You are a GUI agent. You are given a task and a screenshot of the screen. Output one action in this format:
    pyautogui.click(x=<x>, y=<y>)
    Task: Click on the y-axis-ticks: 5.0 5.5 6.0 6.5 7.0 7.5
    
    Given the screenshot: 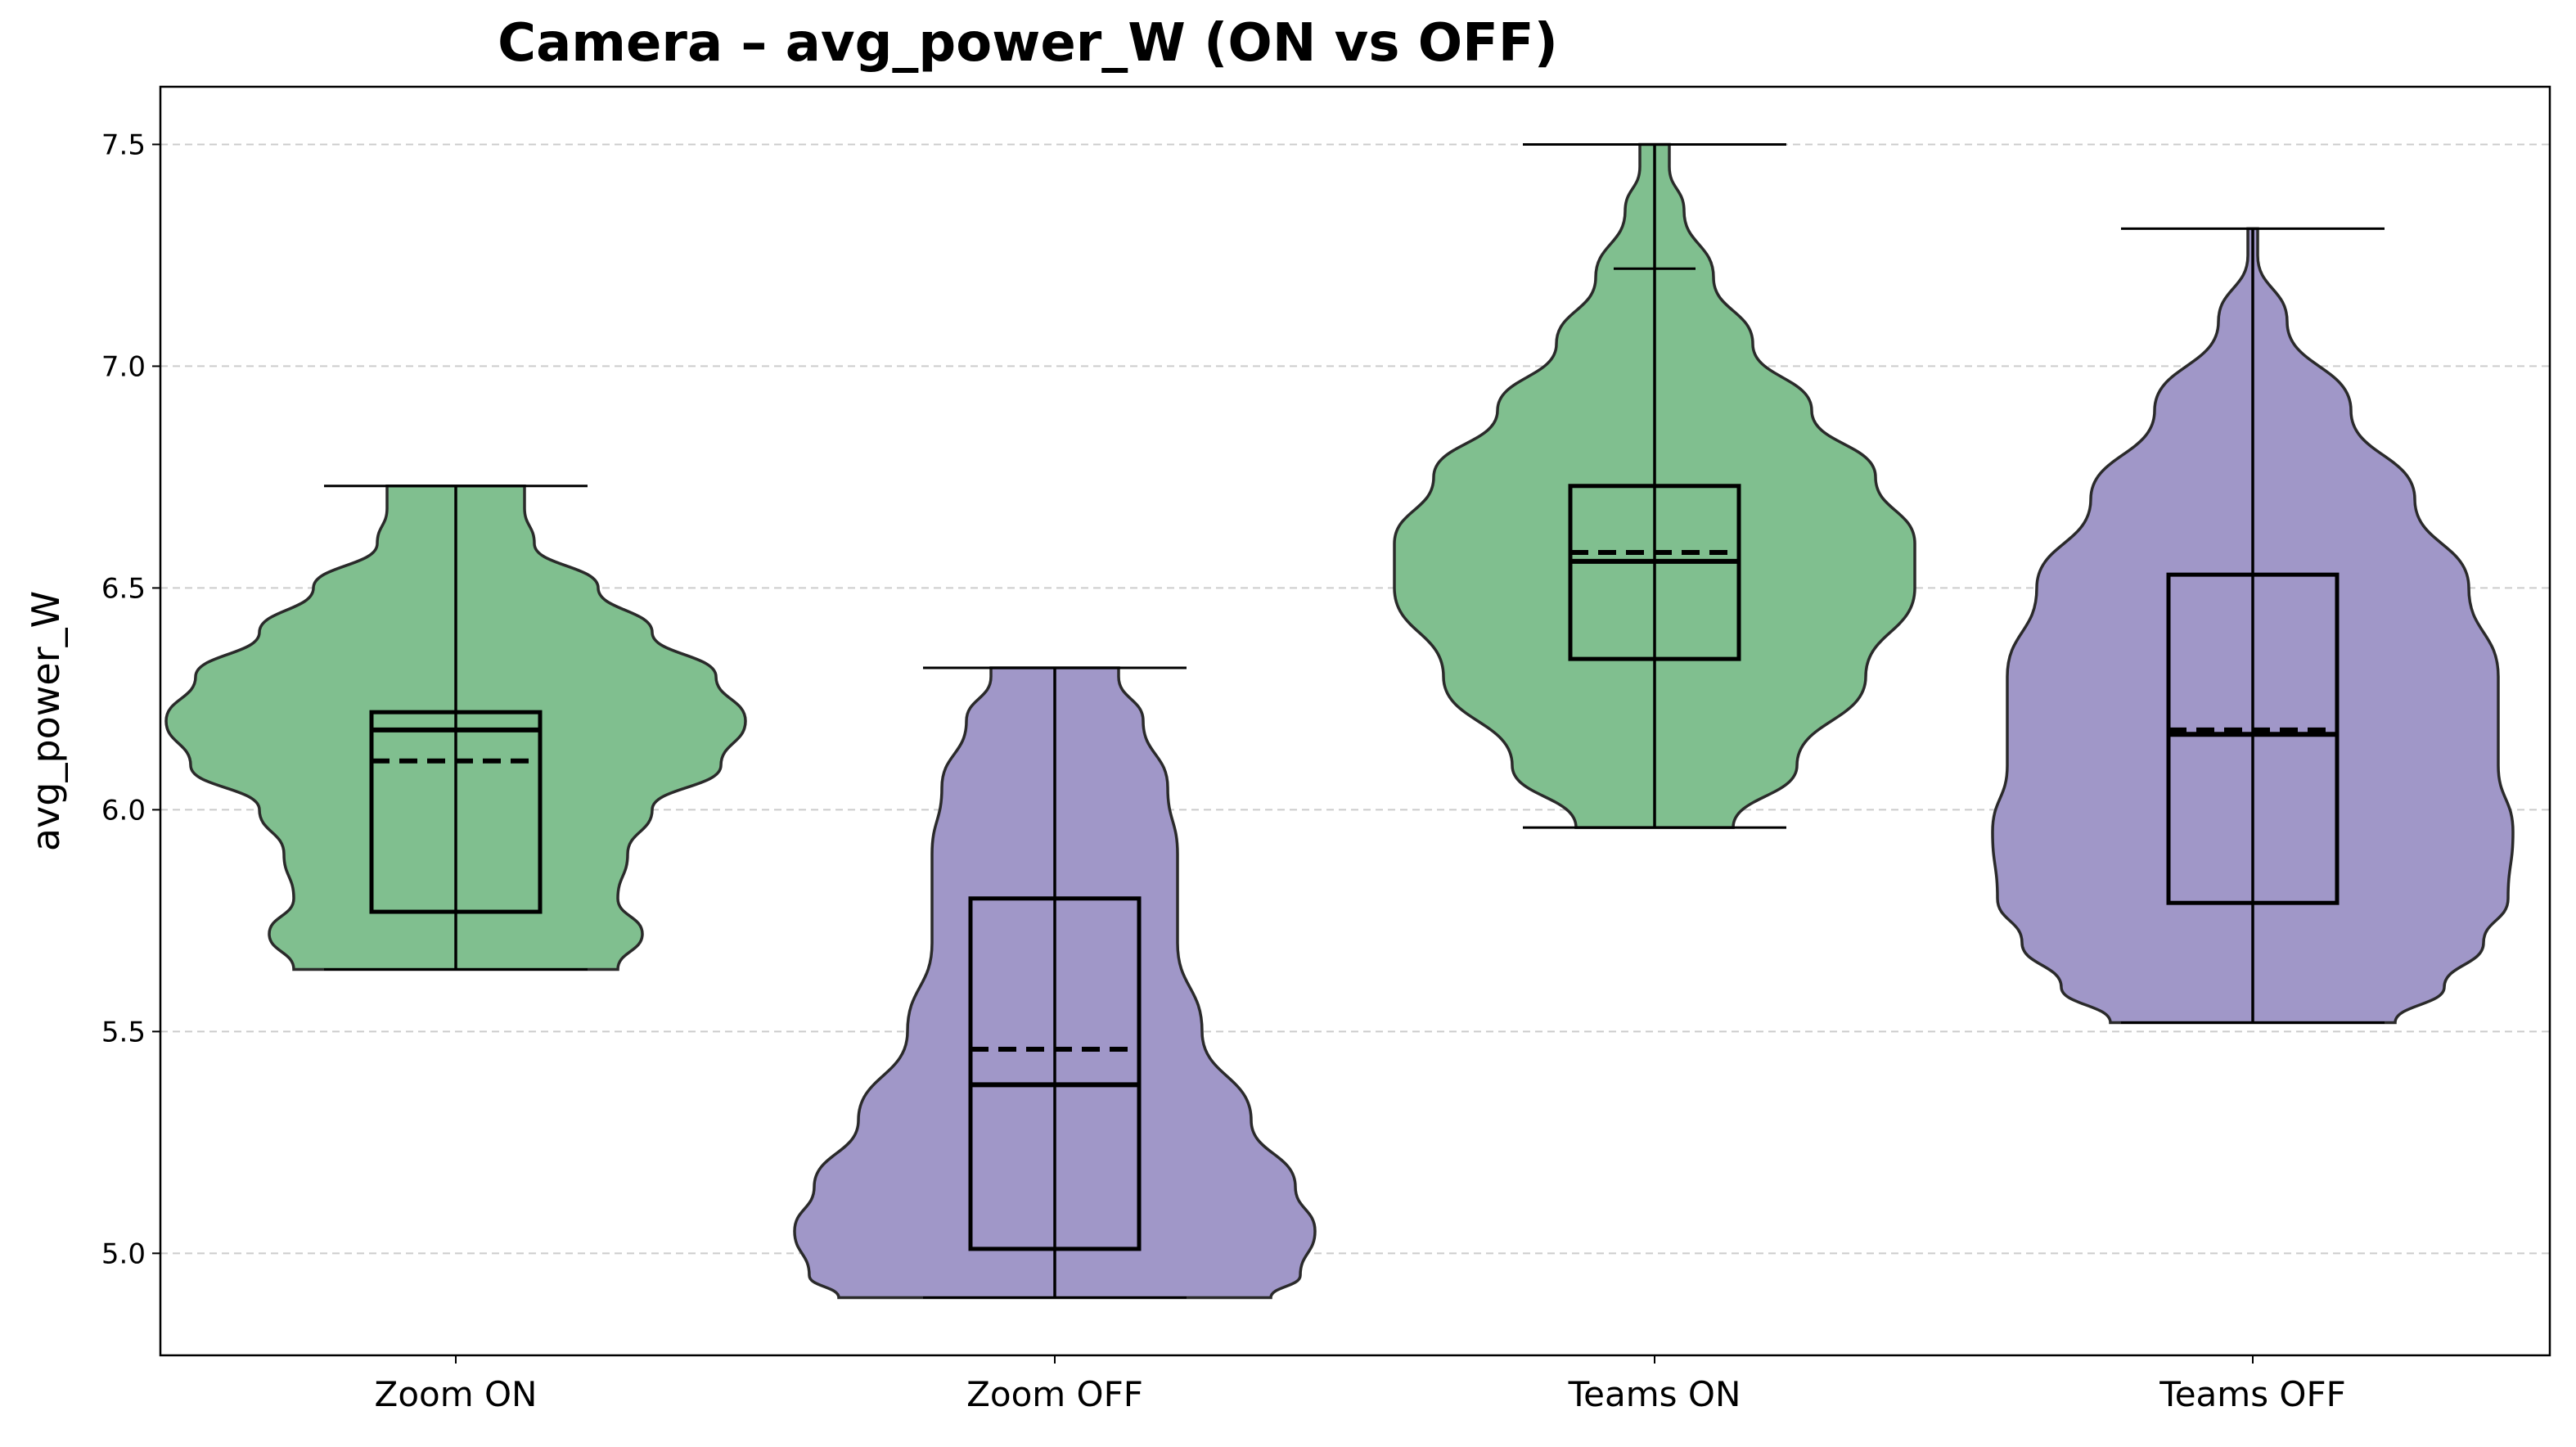 What is the action you would take?
    pyautogui.click(x=130, y=699)
    